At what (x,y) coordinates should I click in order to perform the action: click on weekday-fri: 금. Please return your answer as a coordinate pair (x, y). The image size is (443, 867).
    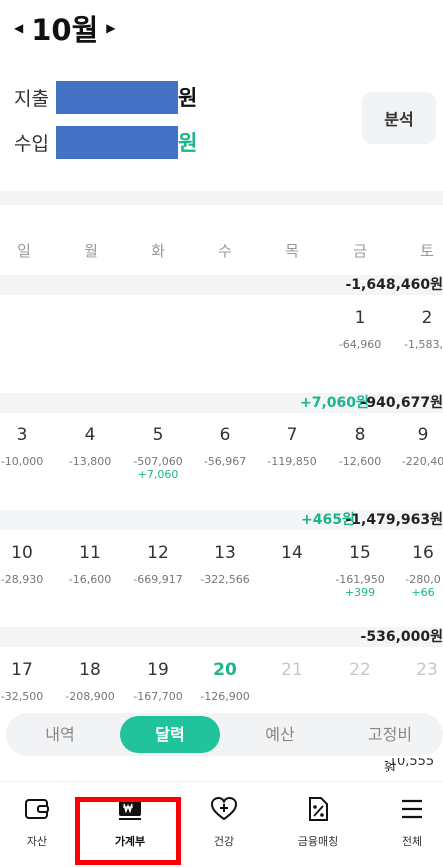
    Looking at the image, I should click on (360, 251).